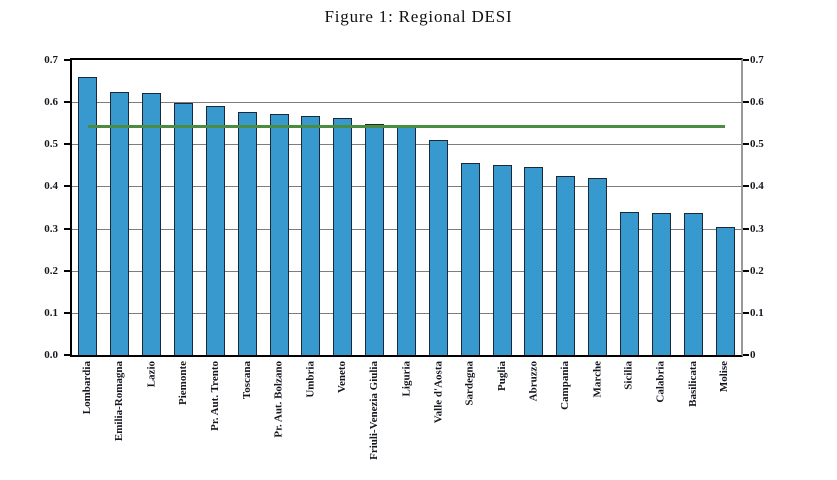 This screenshot has width=837, height=480. Describe the element at coordinates (51, 60) in the screenshot. I see `y-tick-label-left-0.7: 0.7` at that location.